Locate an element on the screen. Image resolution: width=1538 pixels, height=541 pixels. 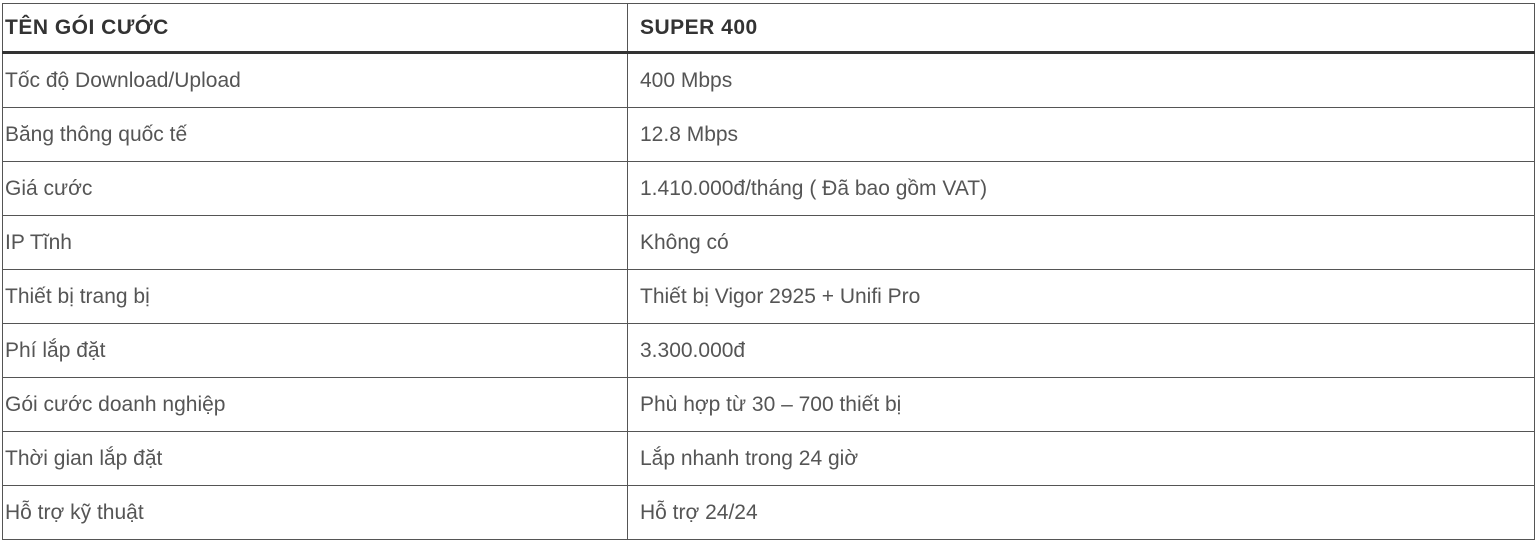
cell-value: 12.8 Mbps is located at coordinates (1081, 134).